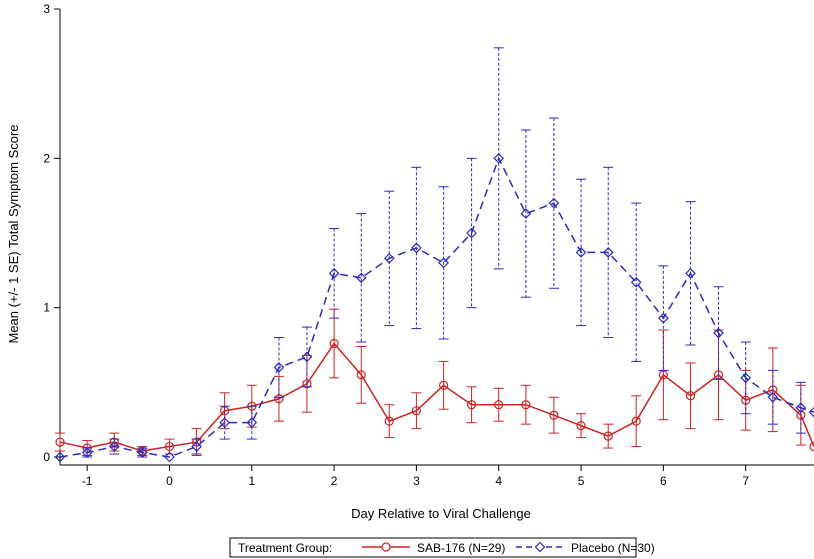 Image resolution: width=814 pixels, height=559 pixels. I want to click on legend-label: SAB-176 (N=29), so click(461, 548).